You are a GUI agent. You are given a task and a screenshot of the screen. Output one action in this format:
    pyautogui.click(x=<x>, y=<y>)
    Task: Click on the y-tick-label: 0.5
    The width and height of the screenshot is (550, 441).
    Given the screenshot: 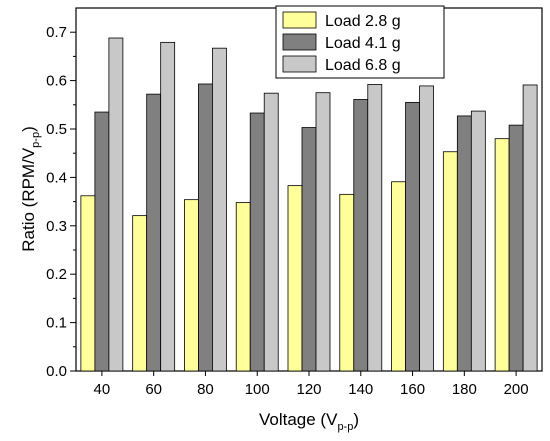 What is the action you would take?
    pyautogui.click(x=56, y=129)
    